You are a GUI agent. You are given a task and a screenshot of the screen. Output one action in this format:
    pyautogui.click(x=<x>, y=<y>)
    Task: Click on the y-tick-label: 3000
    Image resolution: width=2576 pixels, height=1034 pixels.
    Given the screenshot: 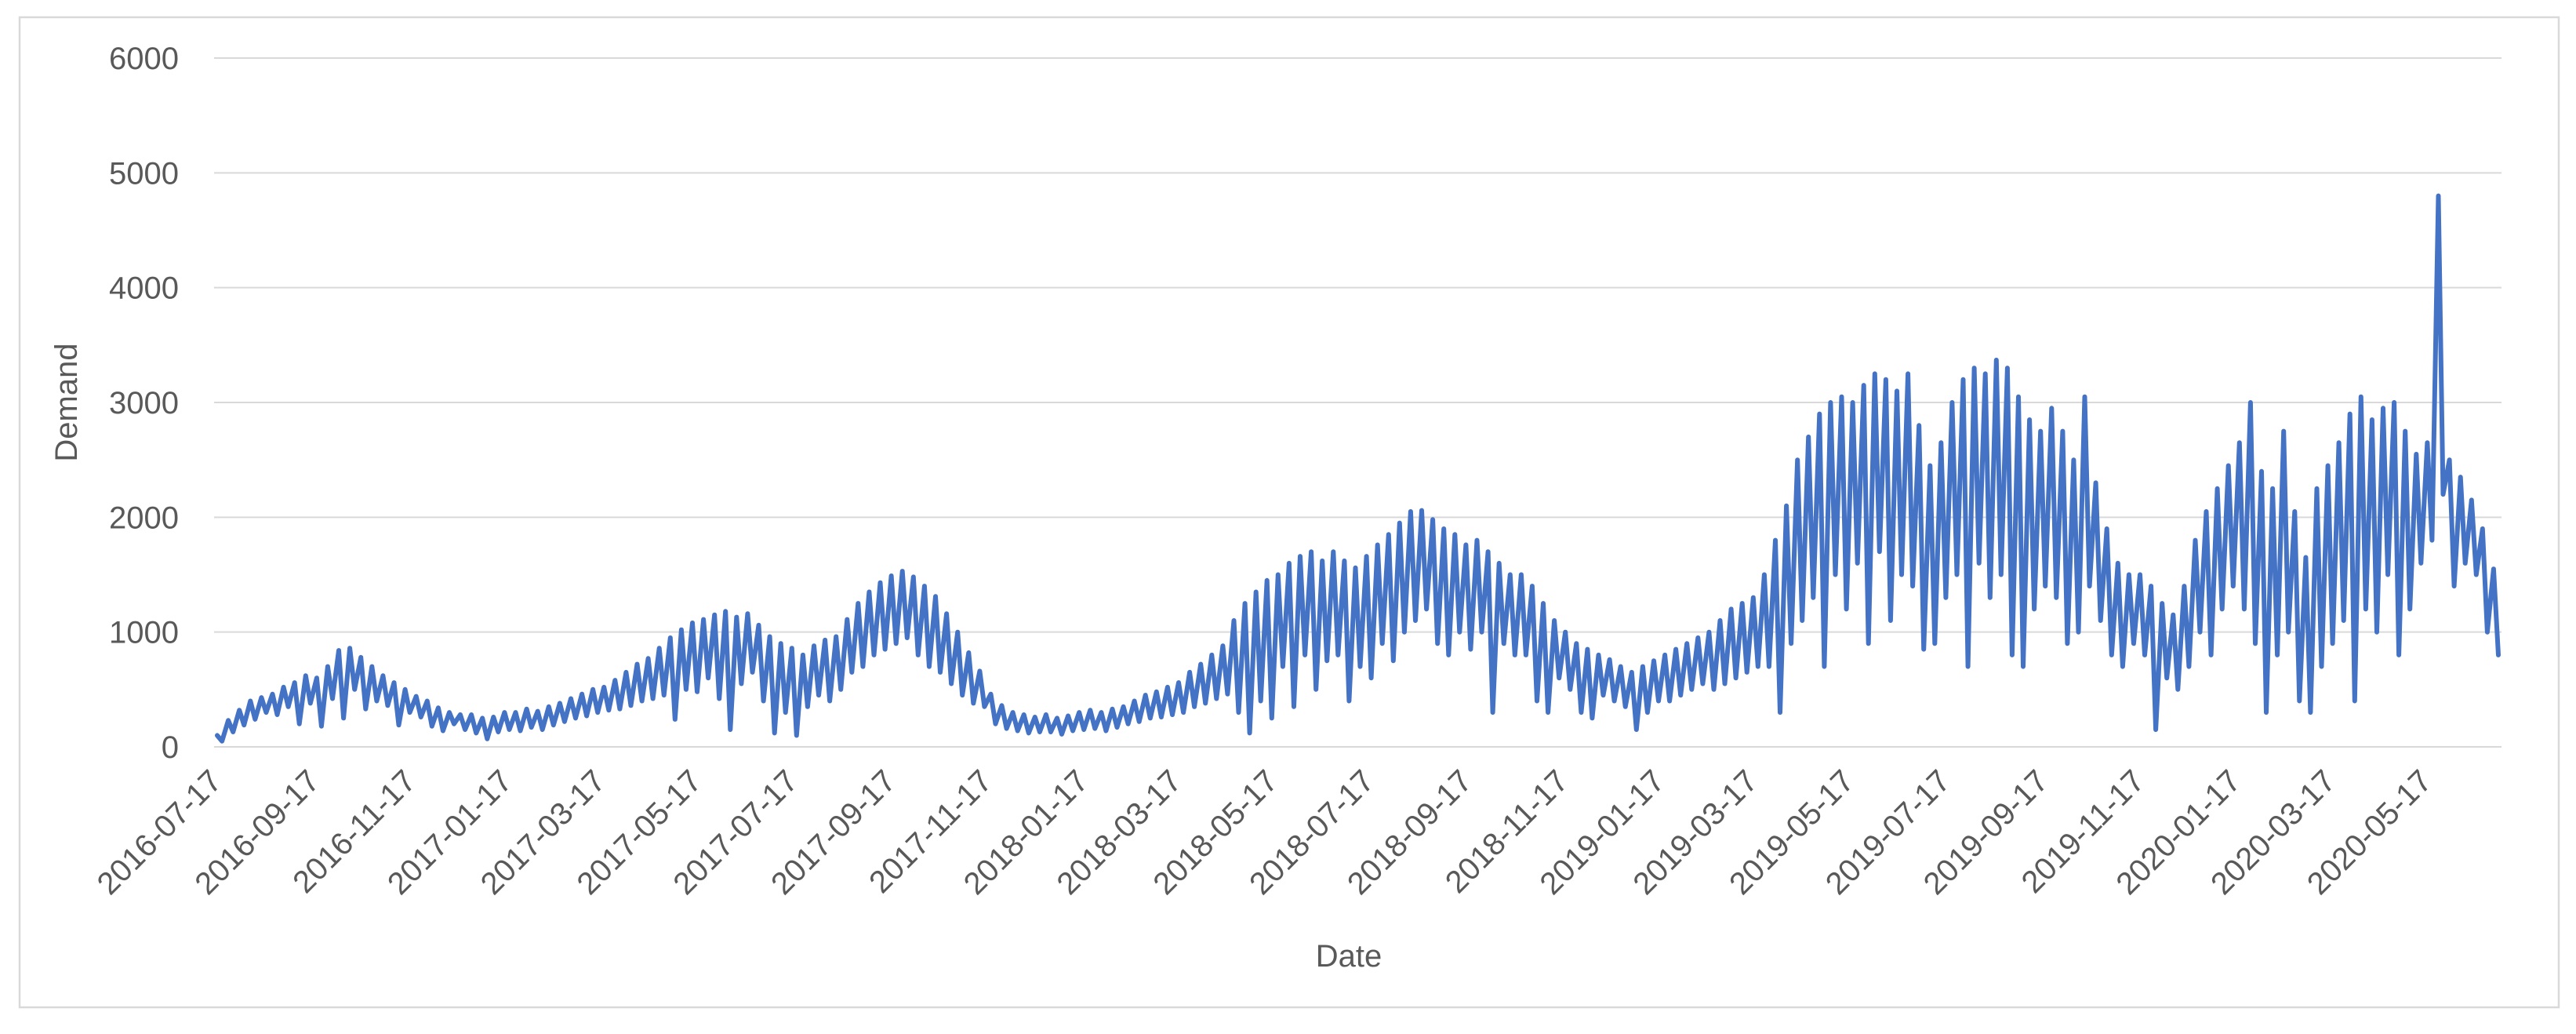 What is the action you would take?
    pyautogui.click(x=144, y=403)
    